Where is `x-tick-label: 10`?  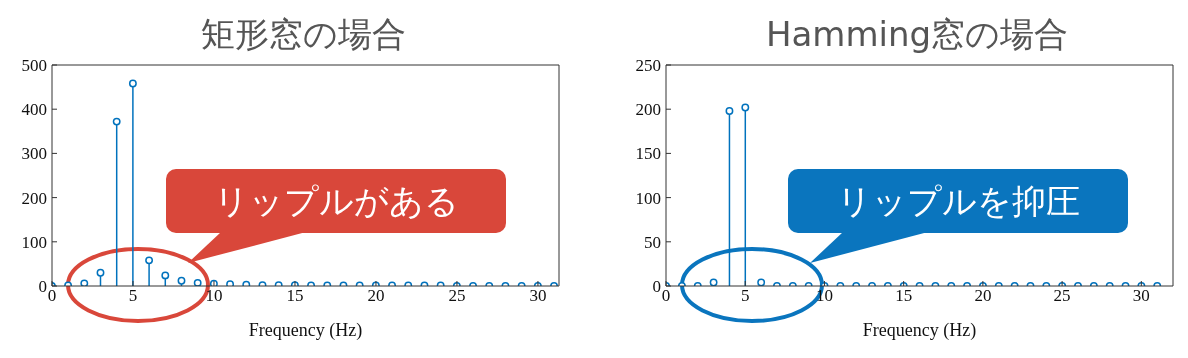 x-tick-label: 10 is located at coordinates (214, 296).